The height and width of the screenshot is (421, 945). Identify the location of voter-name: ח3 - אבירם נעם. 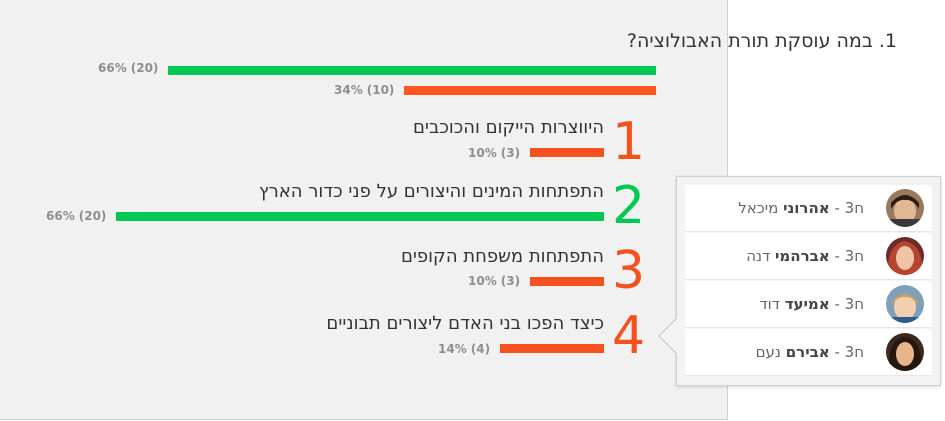
(809, 352).